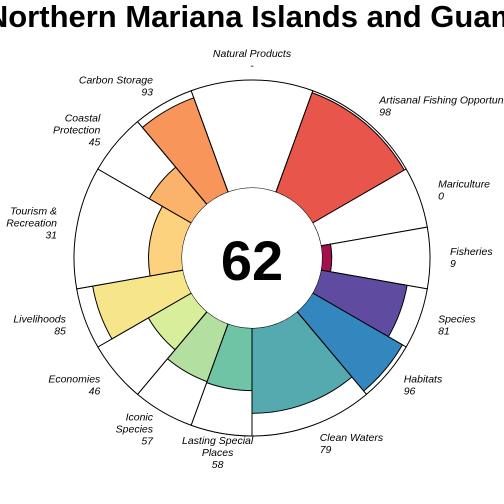 The height and width of the screenshot is (504, 504). I want to click on petal-name: Clean Waters, so click(352, 438).